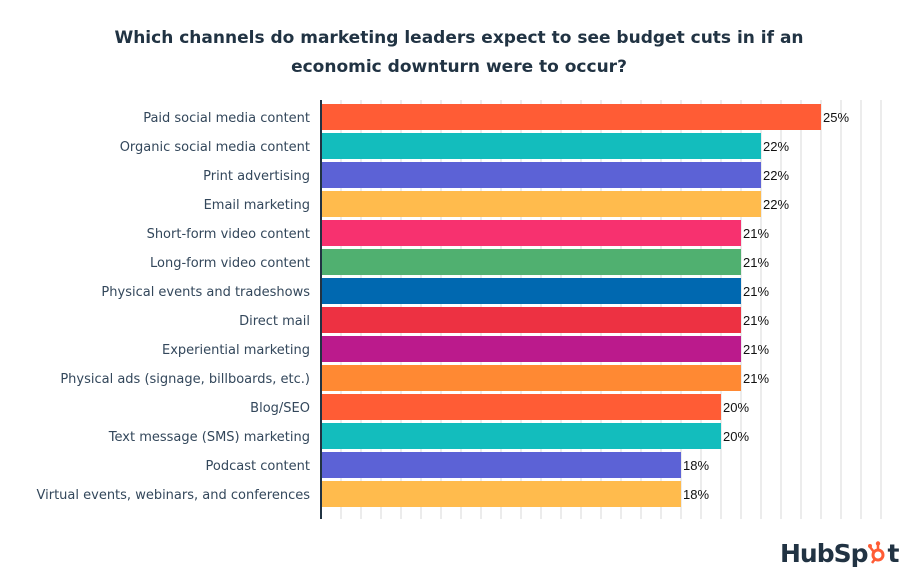 The height and width of the screenshot is (582, 918). I want to click on logo-text-p: p, so click(859, 553).